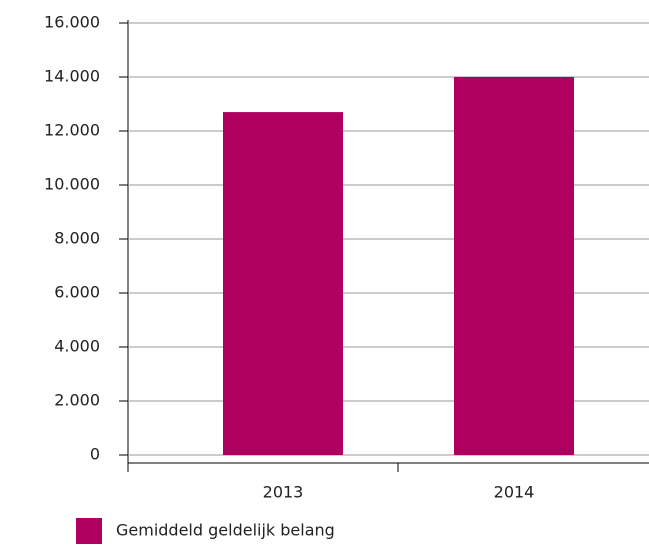 Image resolution: width=649 pixels, height=552 pixels. What do you see at coordinates (72, 130) in the screenshot?
I see `y-tick-label: 12.000` at bounding box center [72, 130].